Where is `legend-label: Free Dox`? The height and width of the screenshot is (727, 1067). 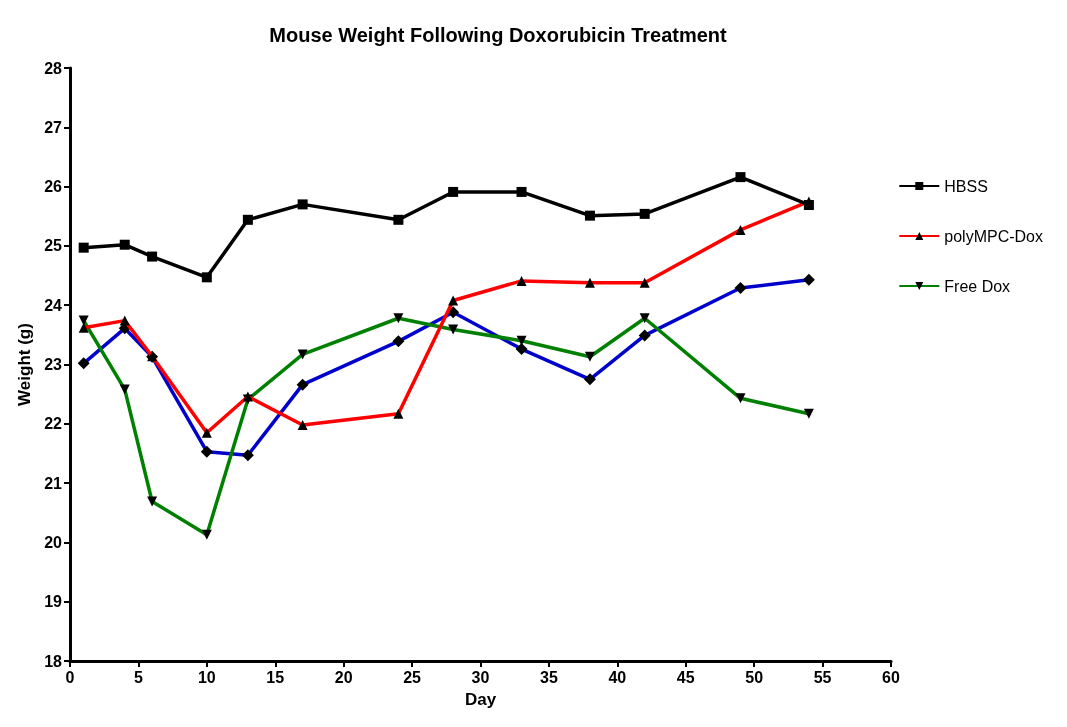
legend-label: Free Dox is located at coordinates (977, 286).